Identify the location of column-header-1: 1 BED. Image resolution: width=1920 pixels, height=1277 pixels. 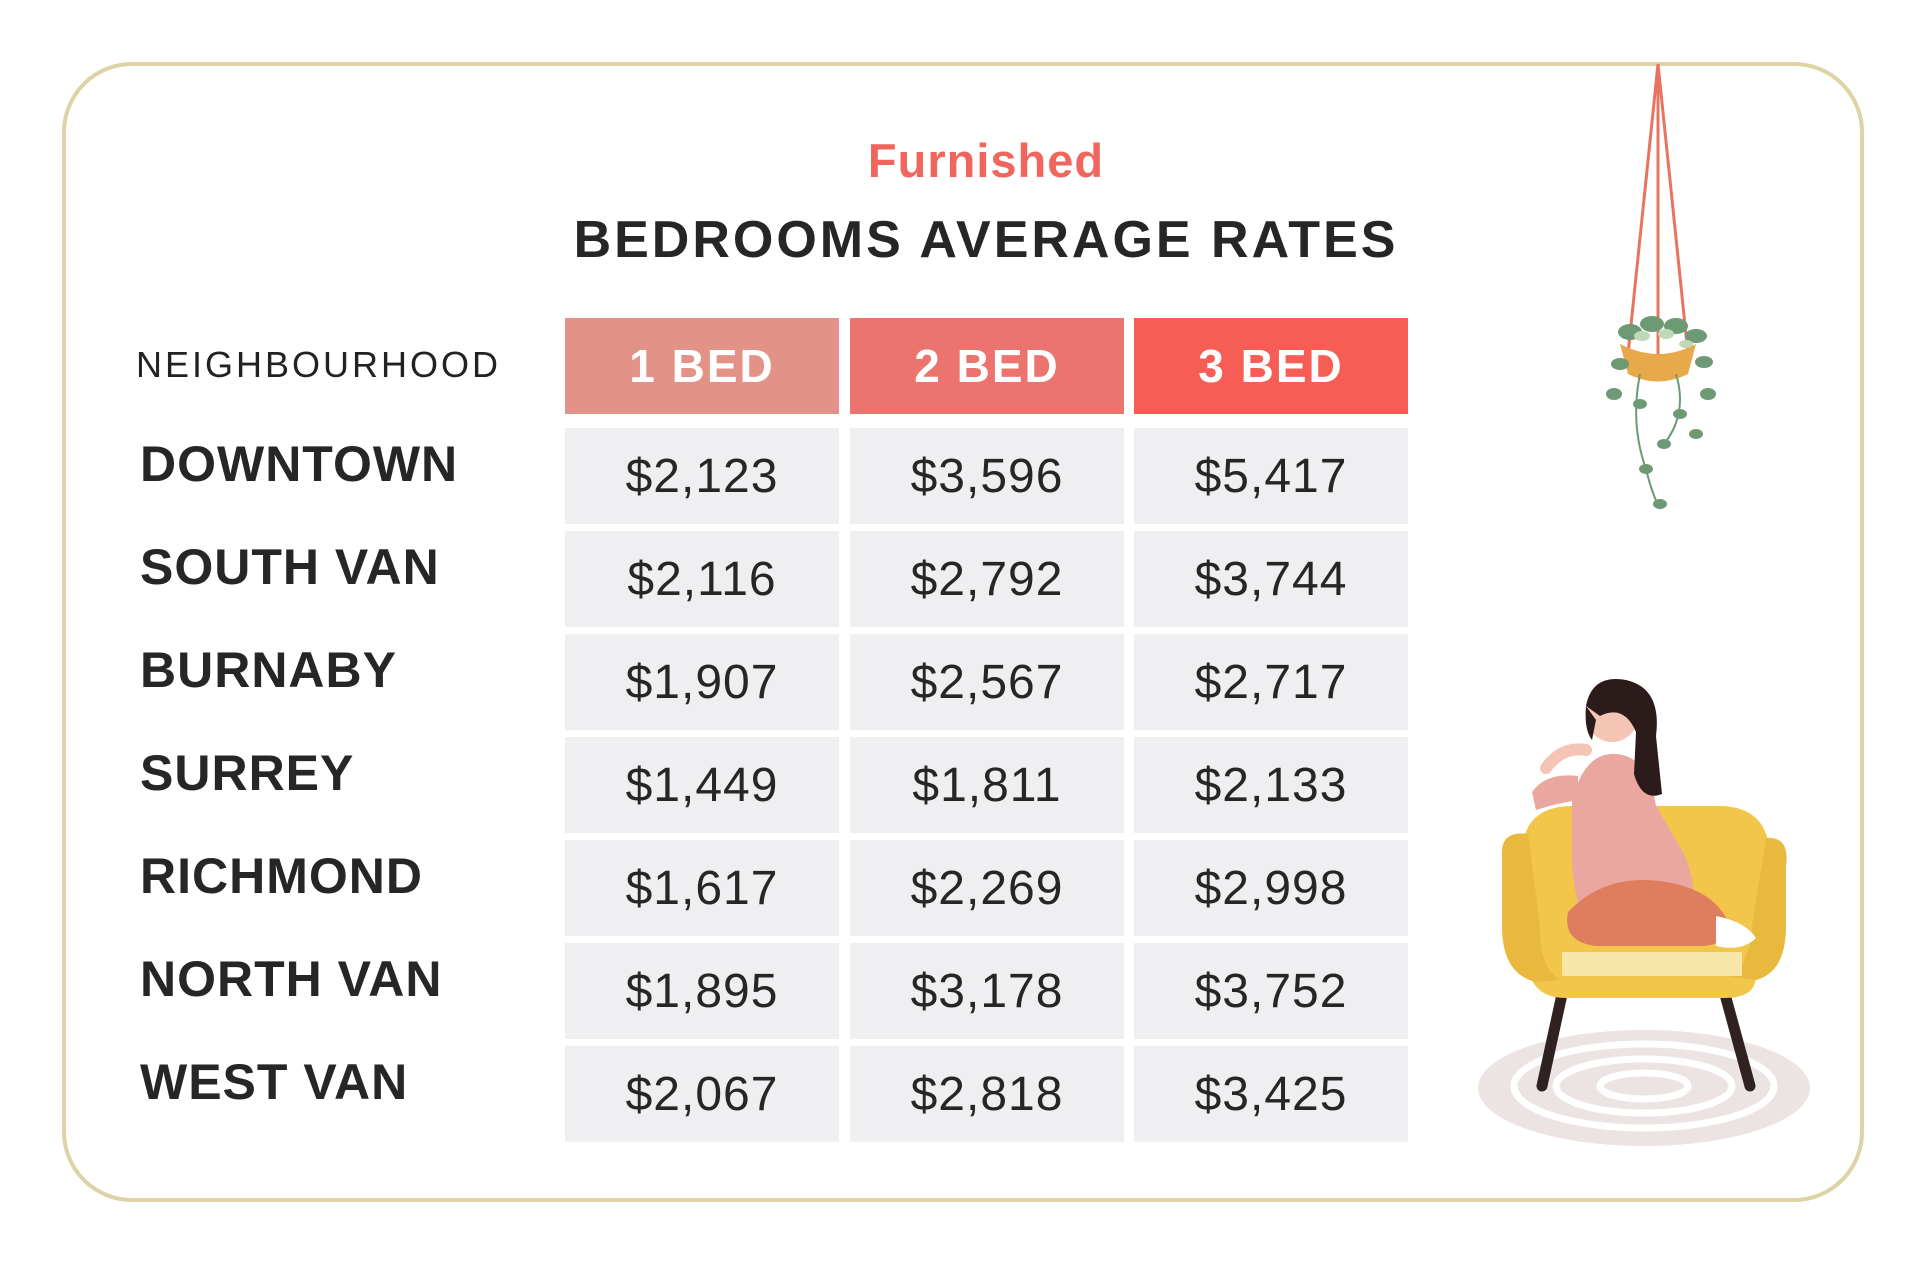
(702, 366).